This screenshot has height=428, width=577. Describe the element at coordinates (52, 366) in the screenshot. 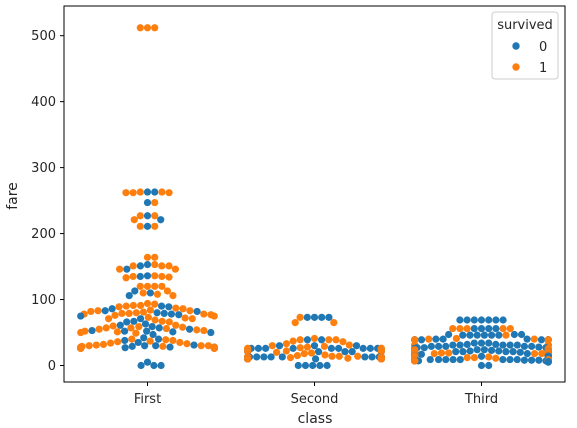

I see `y-tick-label: 0` at that location.